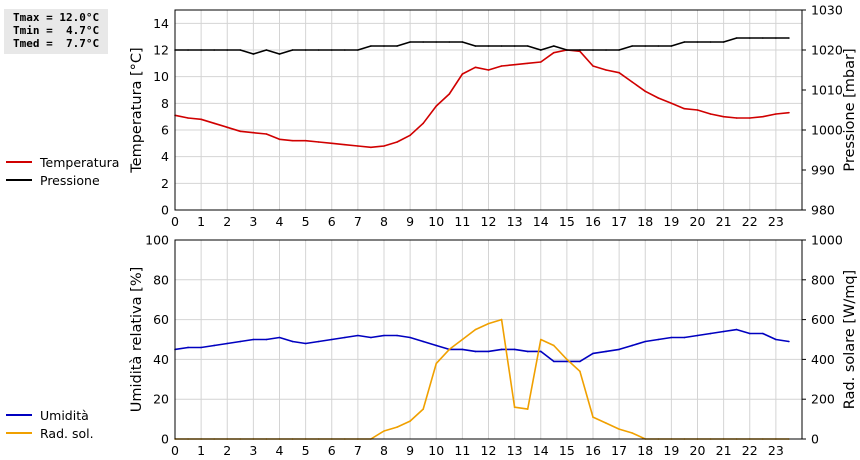  Describe the element at coordinates (823, 170) in the screenshot. I see `y2-tick-label: 990` at that location.